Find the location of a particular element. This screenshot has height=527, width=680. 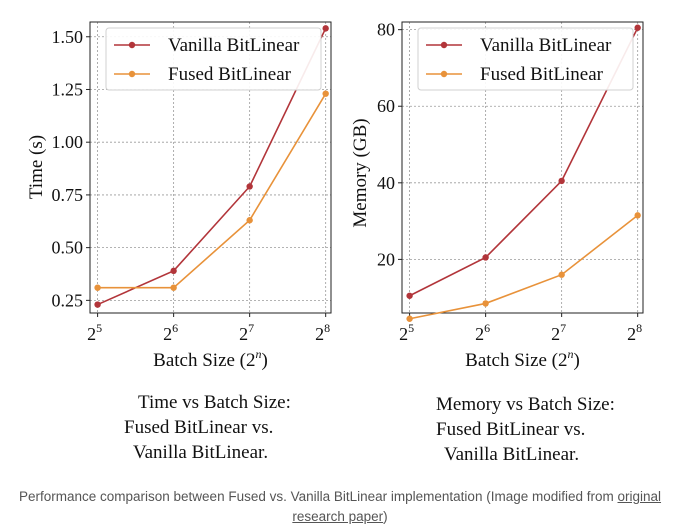

chart-2-ytick-label: 40 is located at coordinates (386, 183).